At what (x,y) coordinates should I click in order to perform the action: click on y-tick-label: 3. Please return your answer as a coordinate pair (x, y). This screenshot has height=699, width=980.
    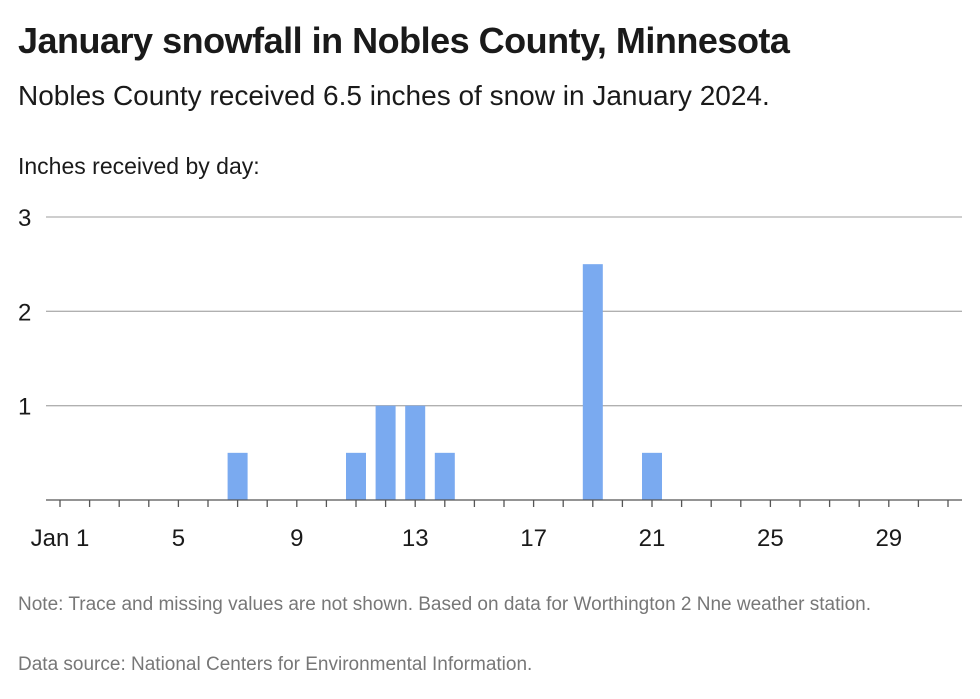
    Looking at the image, I should click on (24, 218).